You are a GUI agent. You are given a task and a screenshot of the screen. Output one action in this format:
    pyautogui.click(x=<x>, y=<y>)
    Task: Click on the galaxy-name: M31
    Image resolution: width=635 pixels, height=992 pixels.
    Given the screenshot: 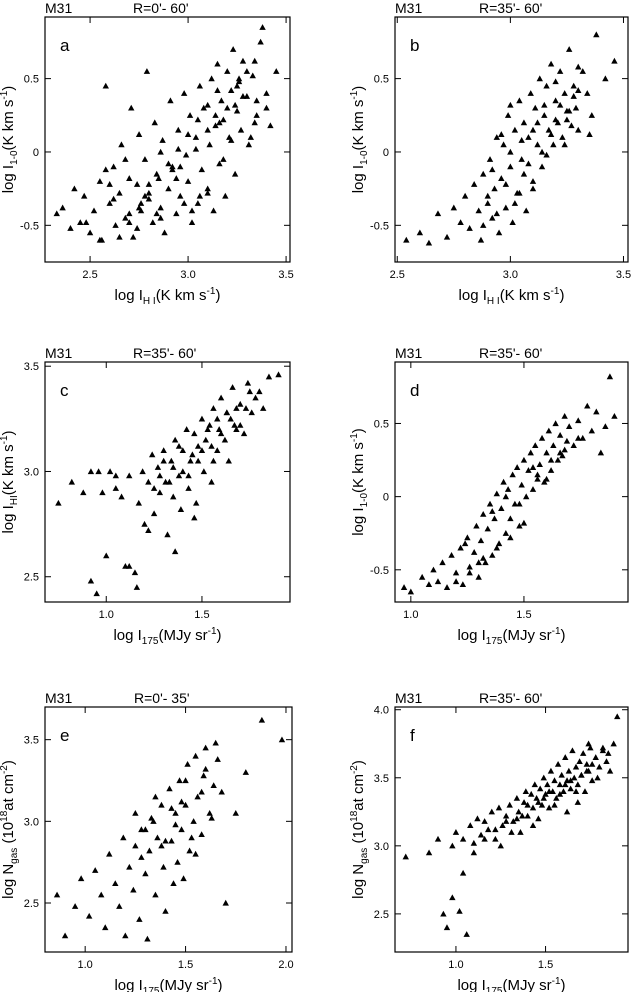 What is the action you would take?
    pyautogui.click(x=58, y=8)
    